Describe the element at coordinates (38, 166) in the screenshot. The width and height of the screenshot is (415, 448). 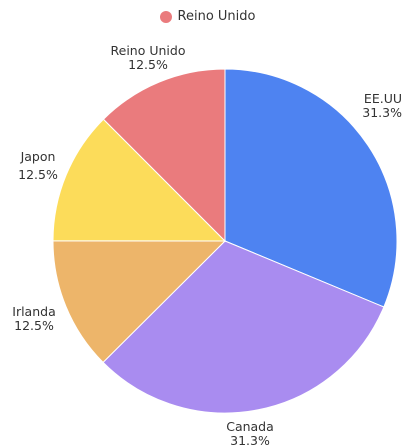
I see `slice-label-japon: Japon 12.5%` at that location.